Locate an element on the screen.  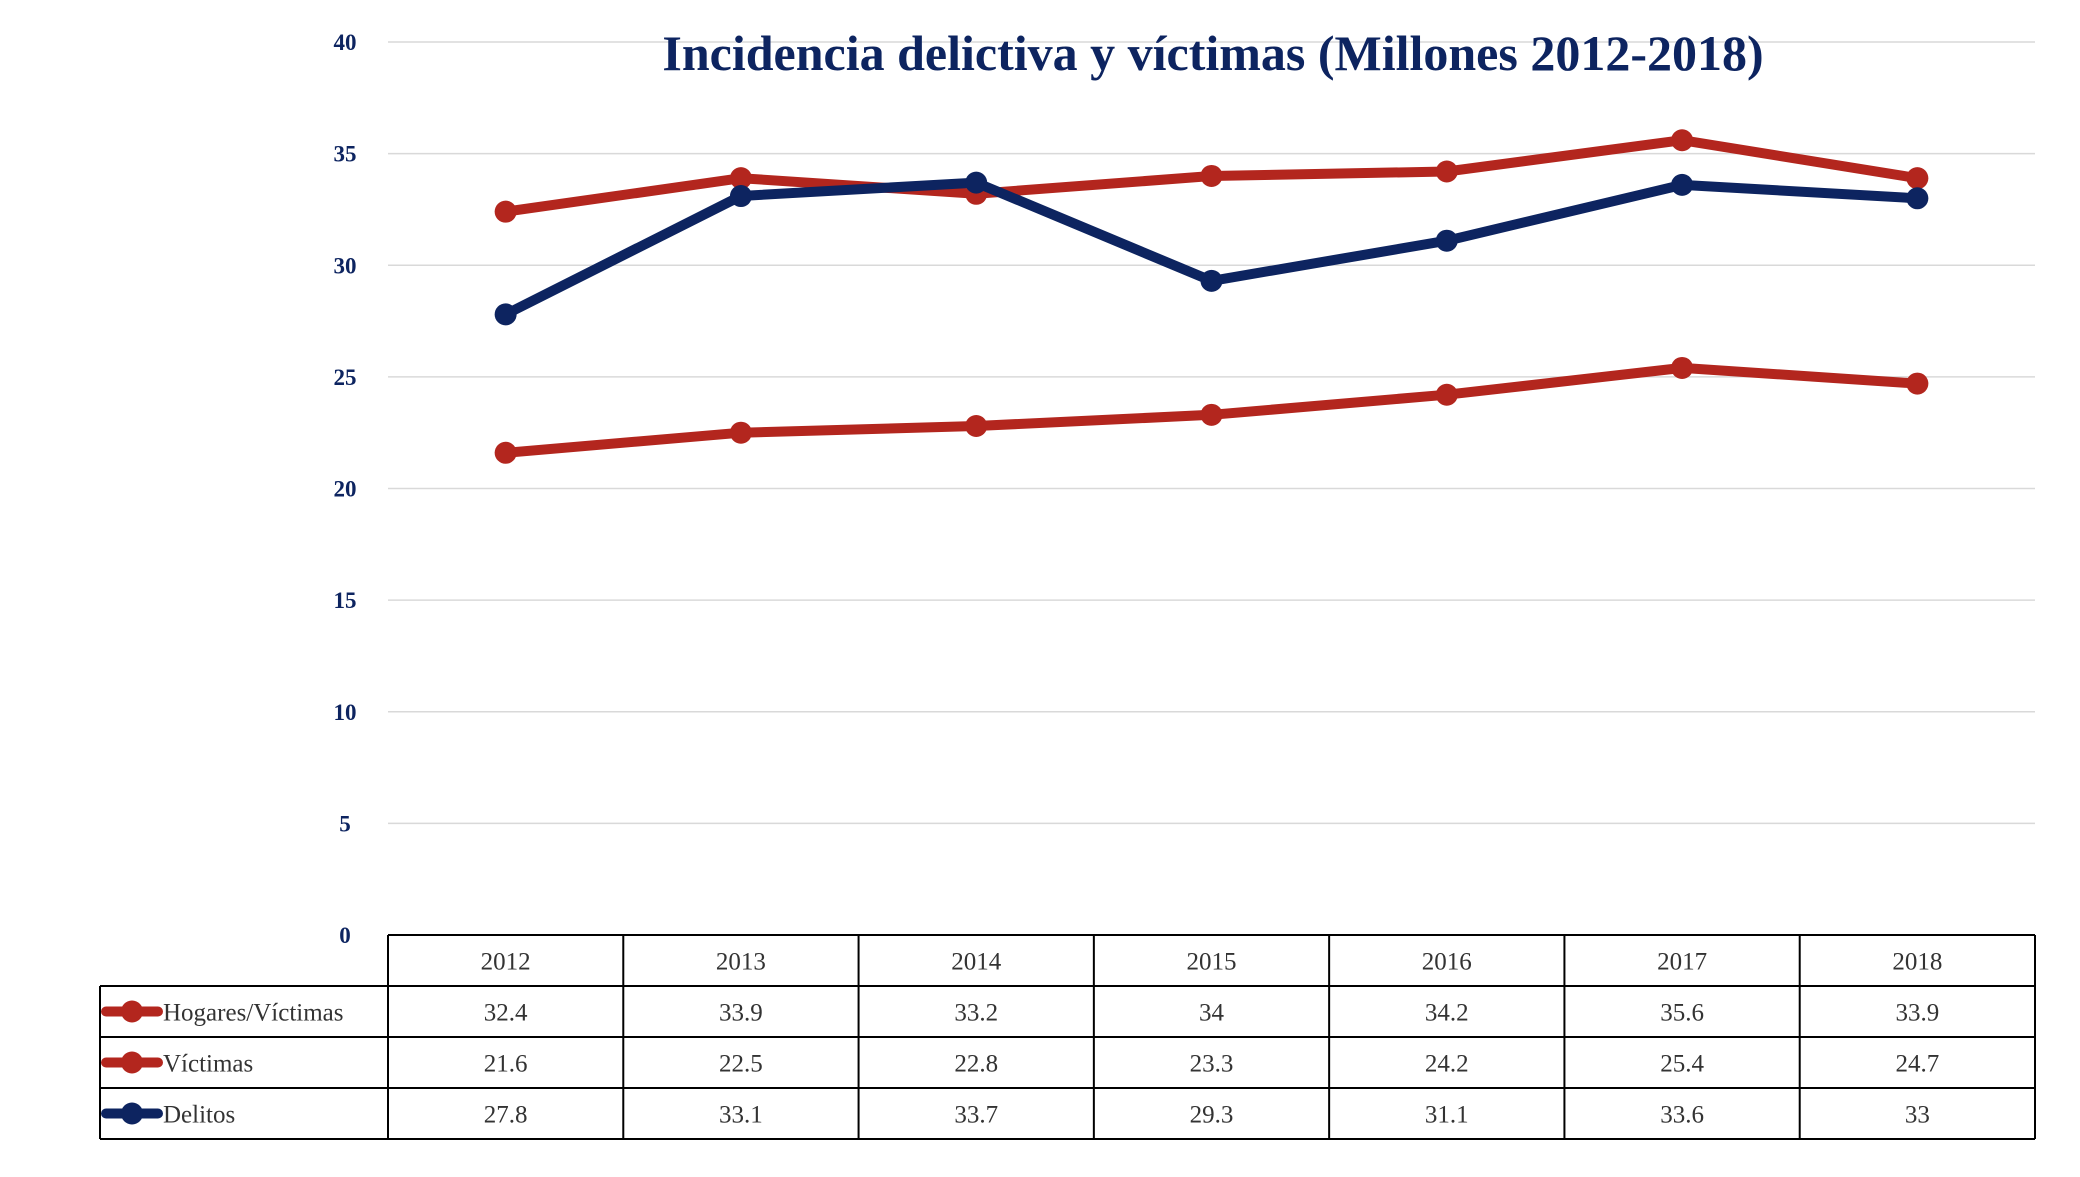
data-label: 21.6 is located at coordinates (506, 1064).